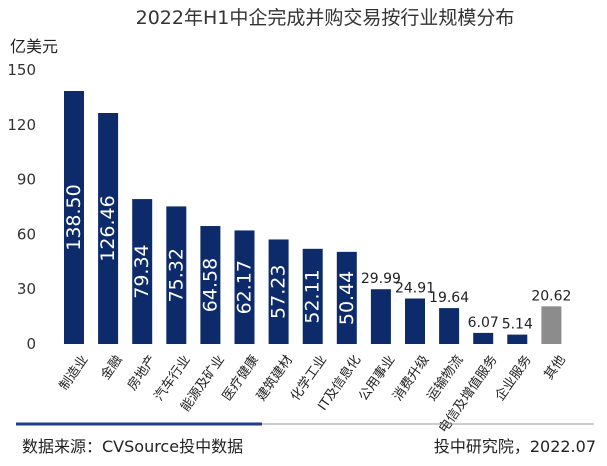  Describe the element at coordinates (381, 279) in the screenshot. I see `bar-value-label: 29.99` at that location.